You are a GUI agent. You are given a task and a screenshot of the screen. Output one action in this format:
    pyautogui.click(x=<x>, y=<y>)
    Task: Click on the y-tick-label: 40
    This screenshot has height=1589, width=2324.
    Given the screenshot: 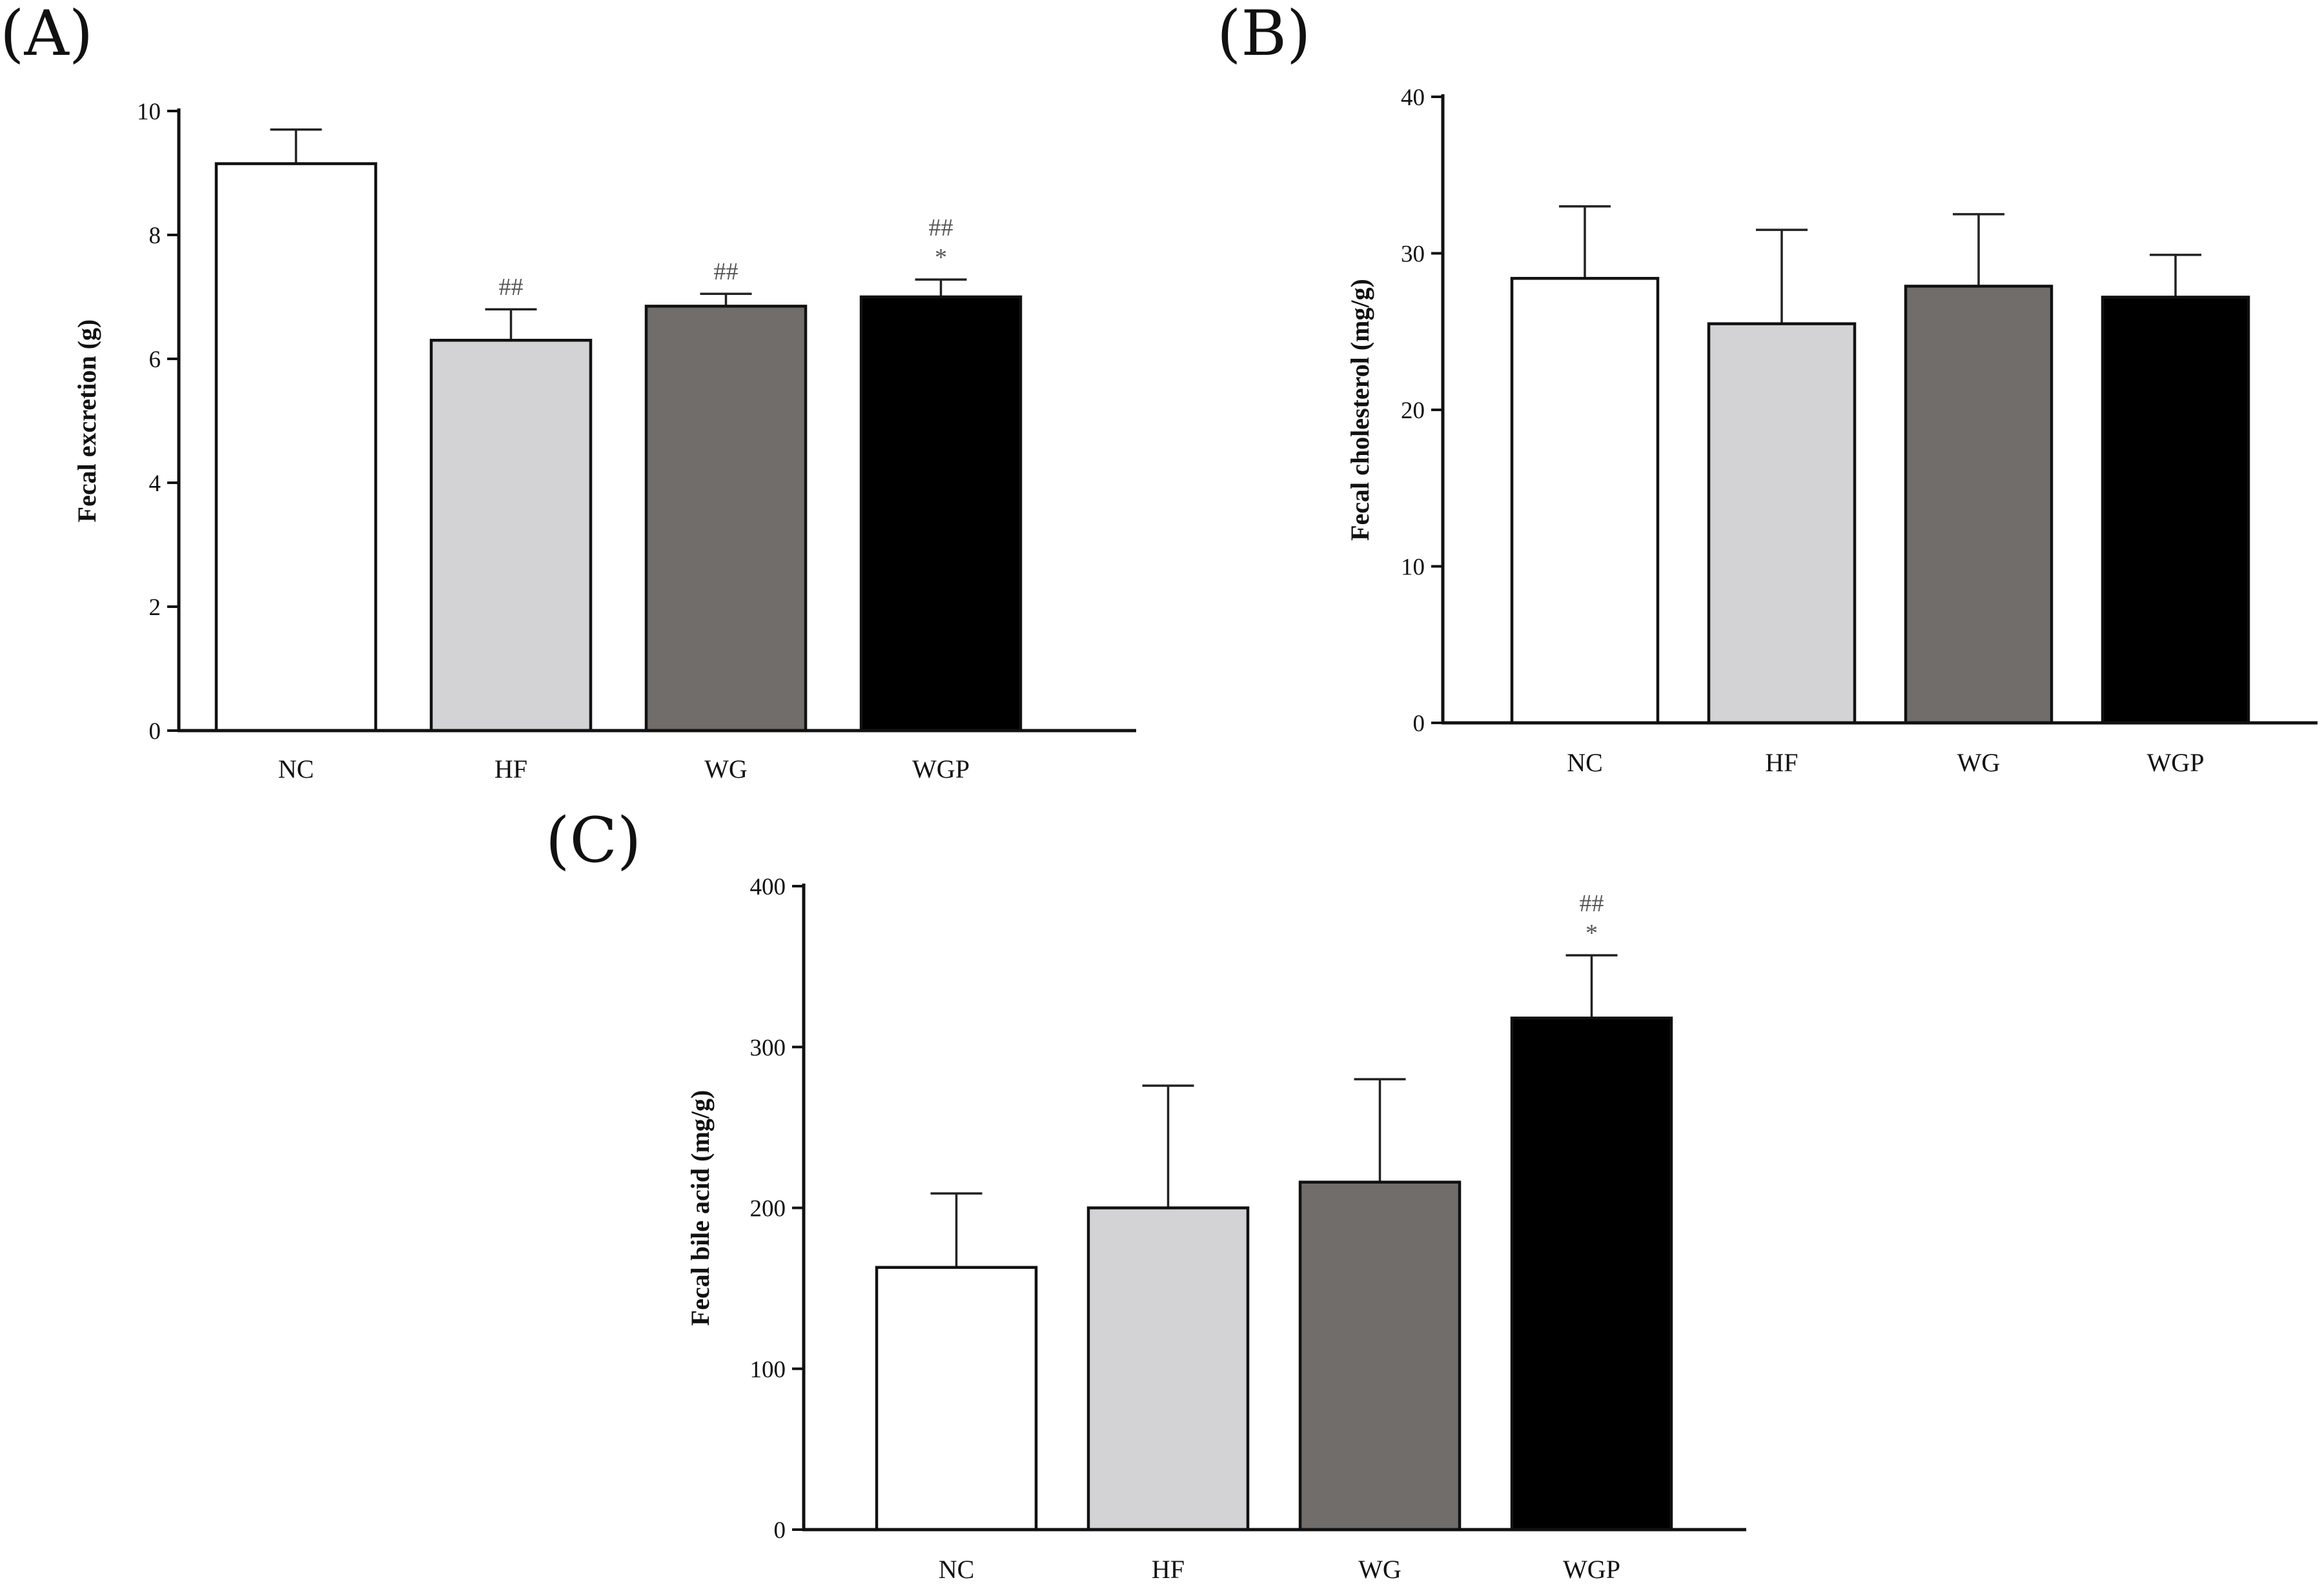 What is the action you would take?
    pyautogui.click(x=1413, y=98)
    